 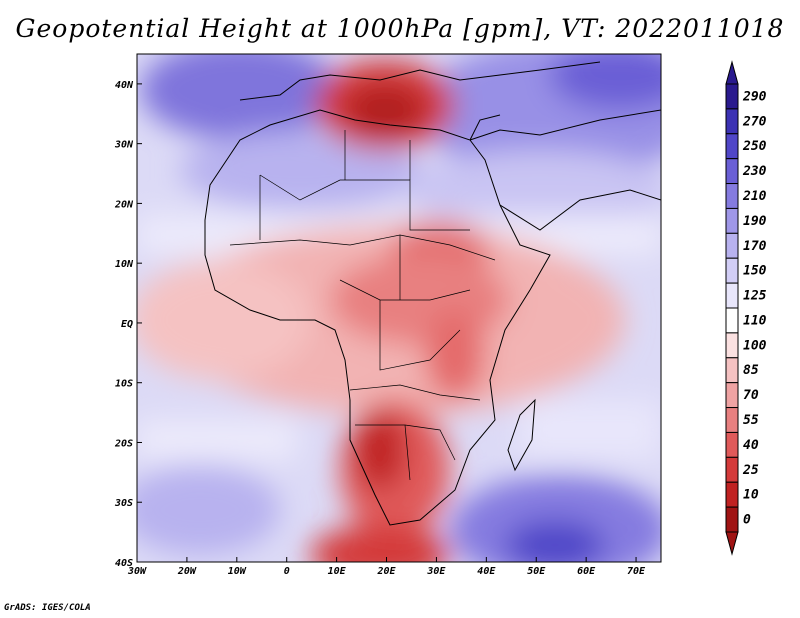 What do you see at coordinates (751, 370) in the screenshot?
I see `colorbar-level-label: 85` at bounding box center [751, 370].